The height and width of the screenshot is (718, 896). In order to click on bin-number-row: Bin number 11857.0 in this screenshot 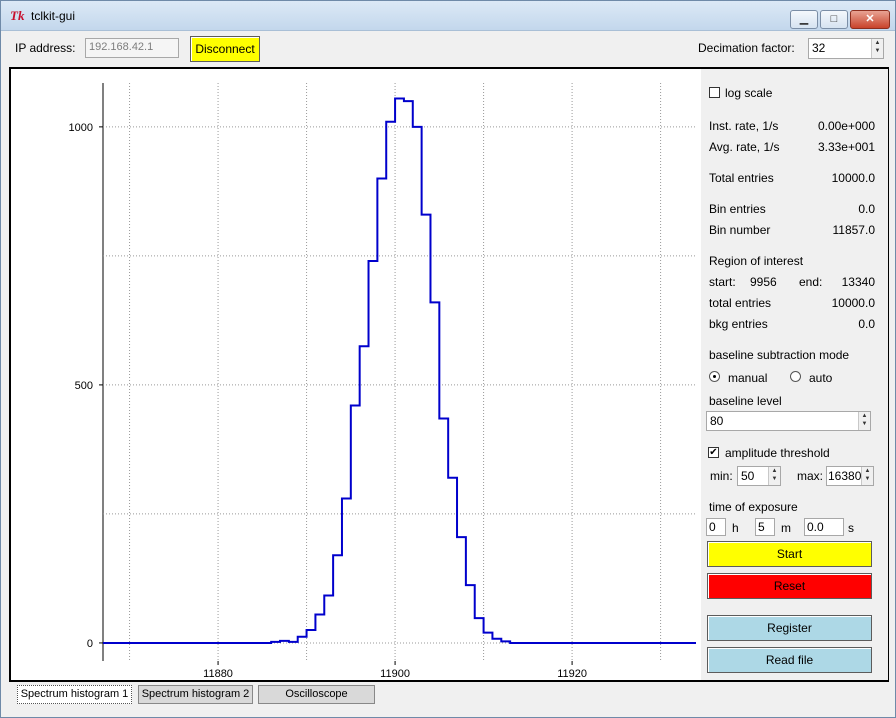, I will do `click(792, 230)`.